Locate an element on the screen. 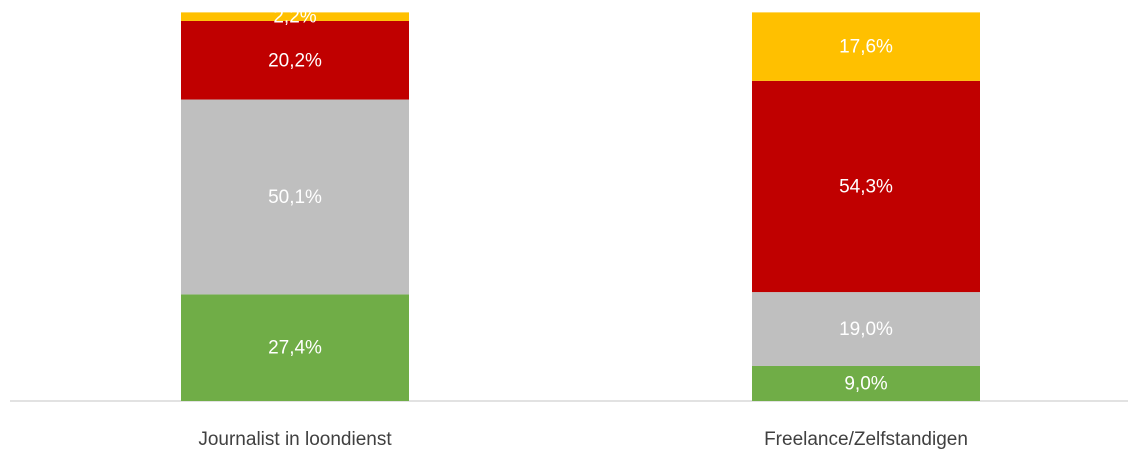  x-tick-label: Journalist in loondienst is located at coordinates (295, 439).